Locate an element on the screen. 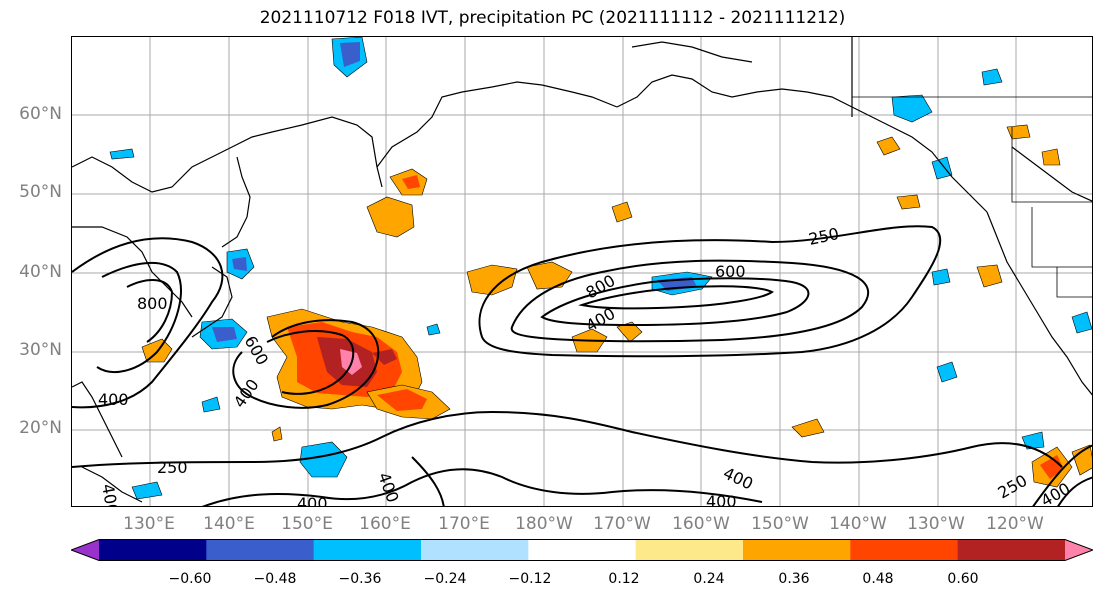 The width and height of the screenshot is (1105, 601). lon-label-120w: 120°W is located at coordinates (1015, 524).